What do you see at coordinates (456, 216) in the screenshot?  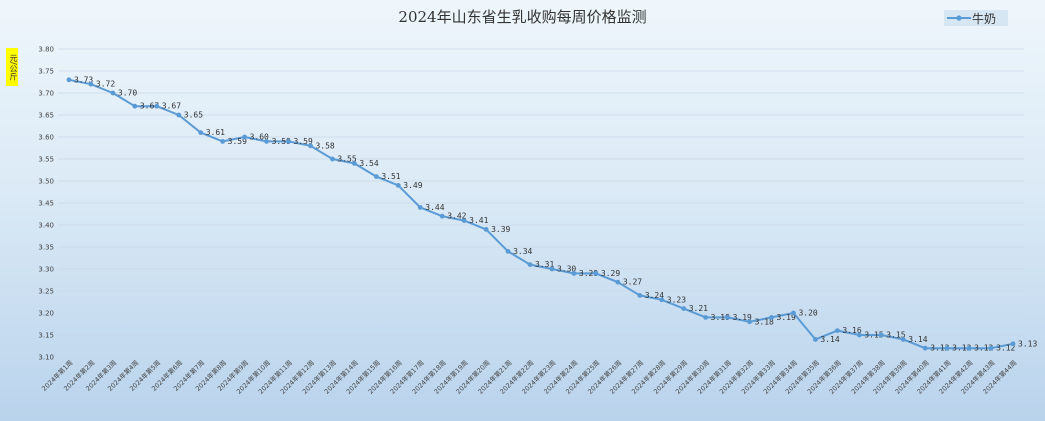 I see `data-label: 3.42` at bounding box center [456, 216].